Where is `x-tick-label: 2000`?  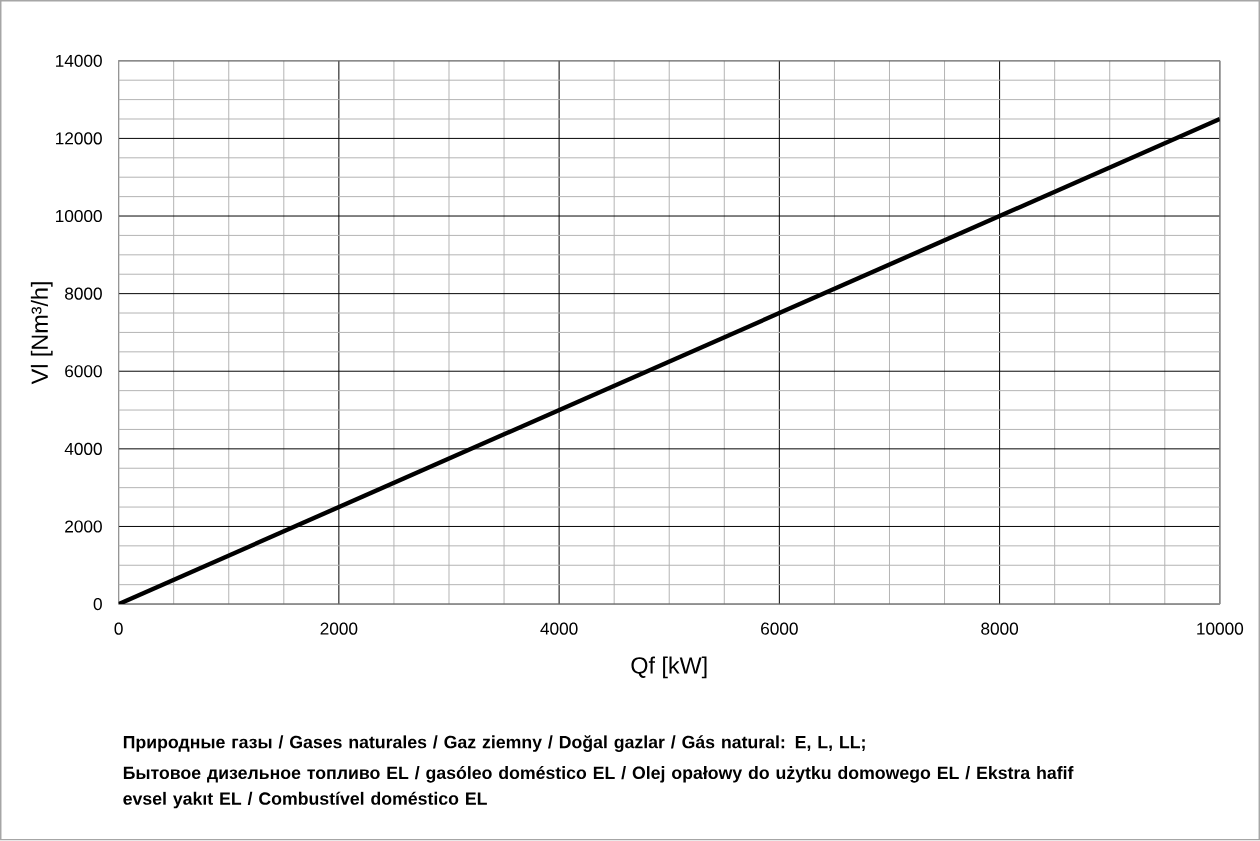 x-tick-label: 2000 is located at coordinates (339, 628).